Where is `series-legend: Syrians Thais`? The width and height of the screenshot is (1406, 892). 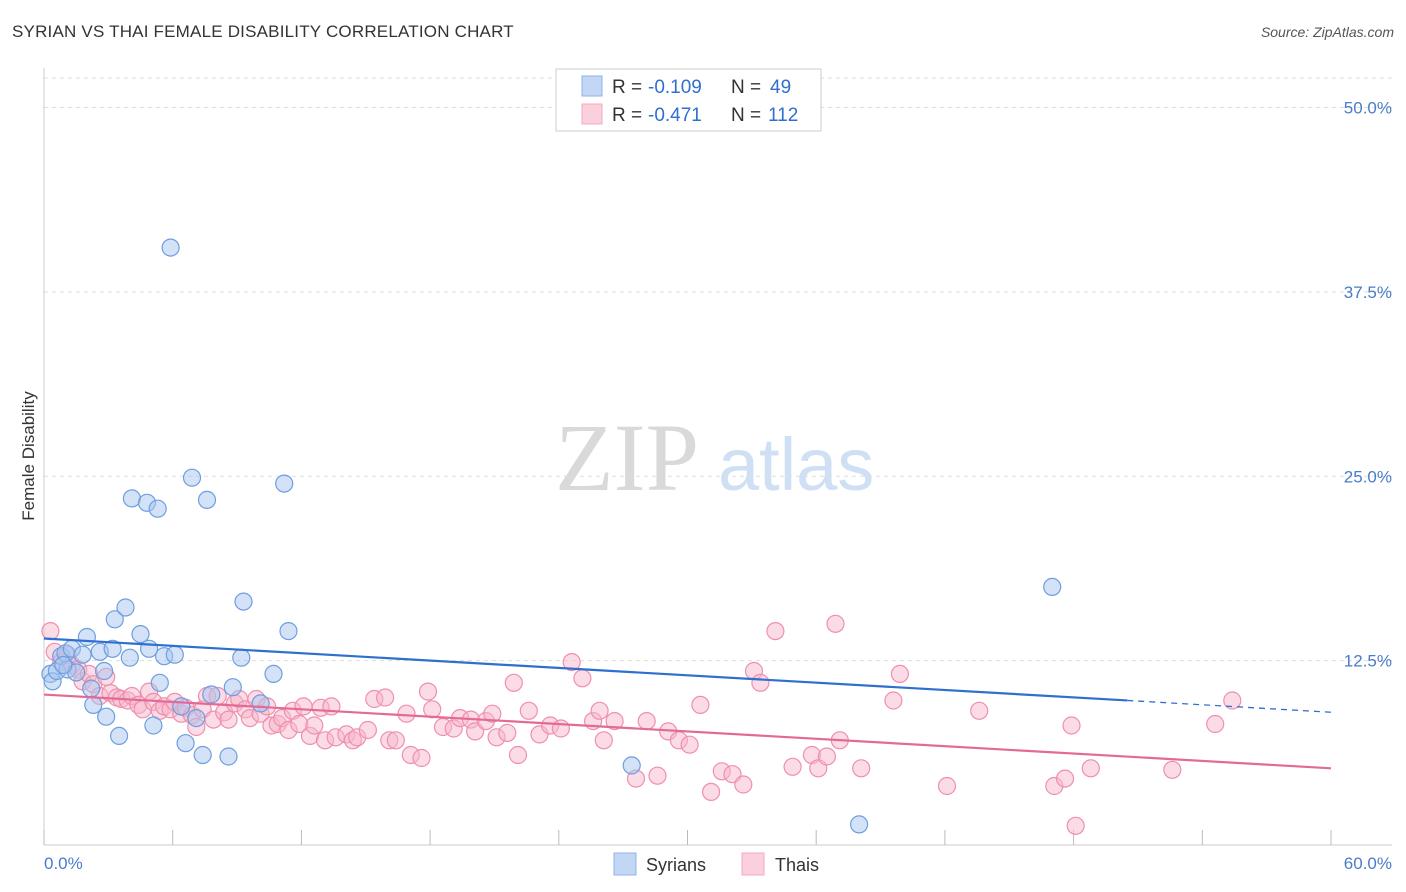 series-legend: Syrians Thais is located at coordinates (716, 864).